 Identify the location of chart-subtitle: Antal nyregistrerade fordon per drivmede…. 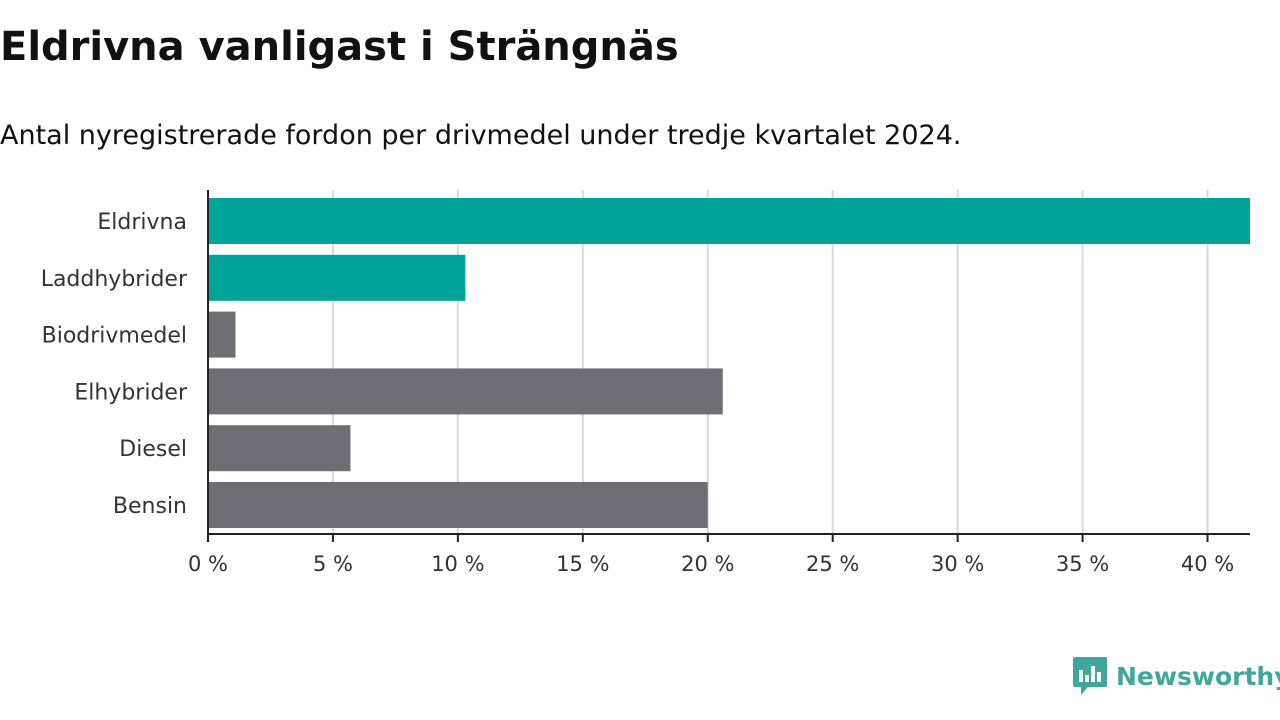
(481, 135).